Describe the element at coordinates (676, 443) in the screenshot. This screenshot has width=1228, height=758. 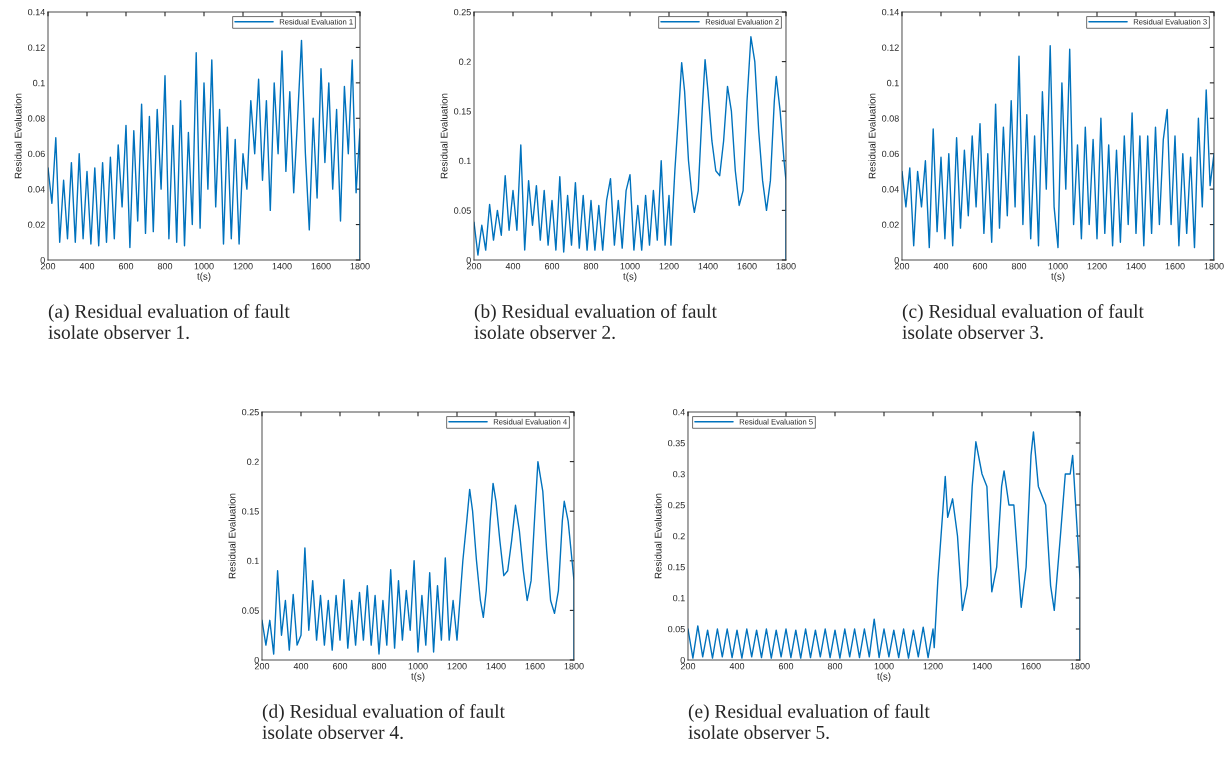
I see `y-tick-label: 0.35` at that location.